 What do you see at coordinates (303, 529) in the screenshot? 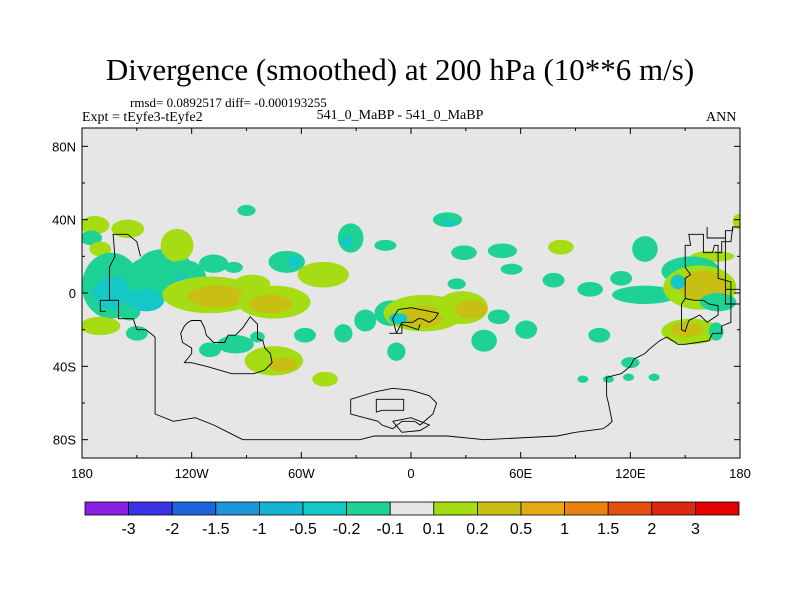
I see `colorbar-level-label: -0.5` at bounding box center [303, 529].